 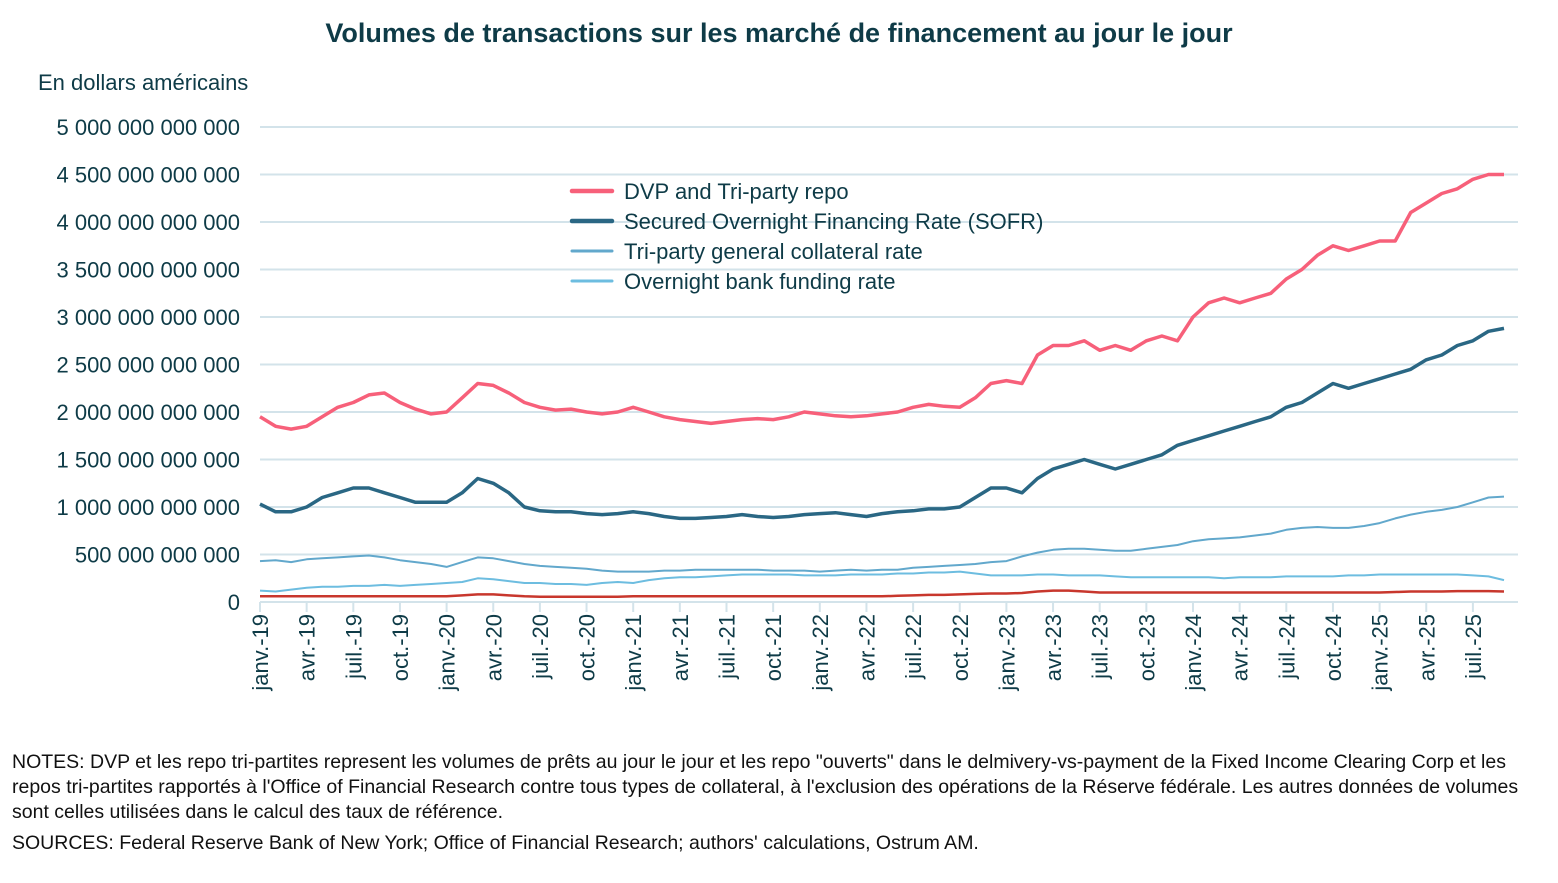 I want to click on x-tick-label: juil.-22, so click(x=913, y=647).